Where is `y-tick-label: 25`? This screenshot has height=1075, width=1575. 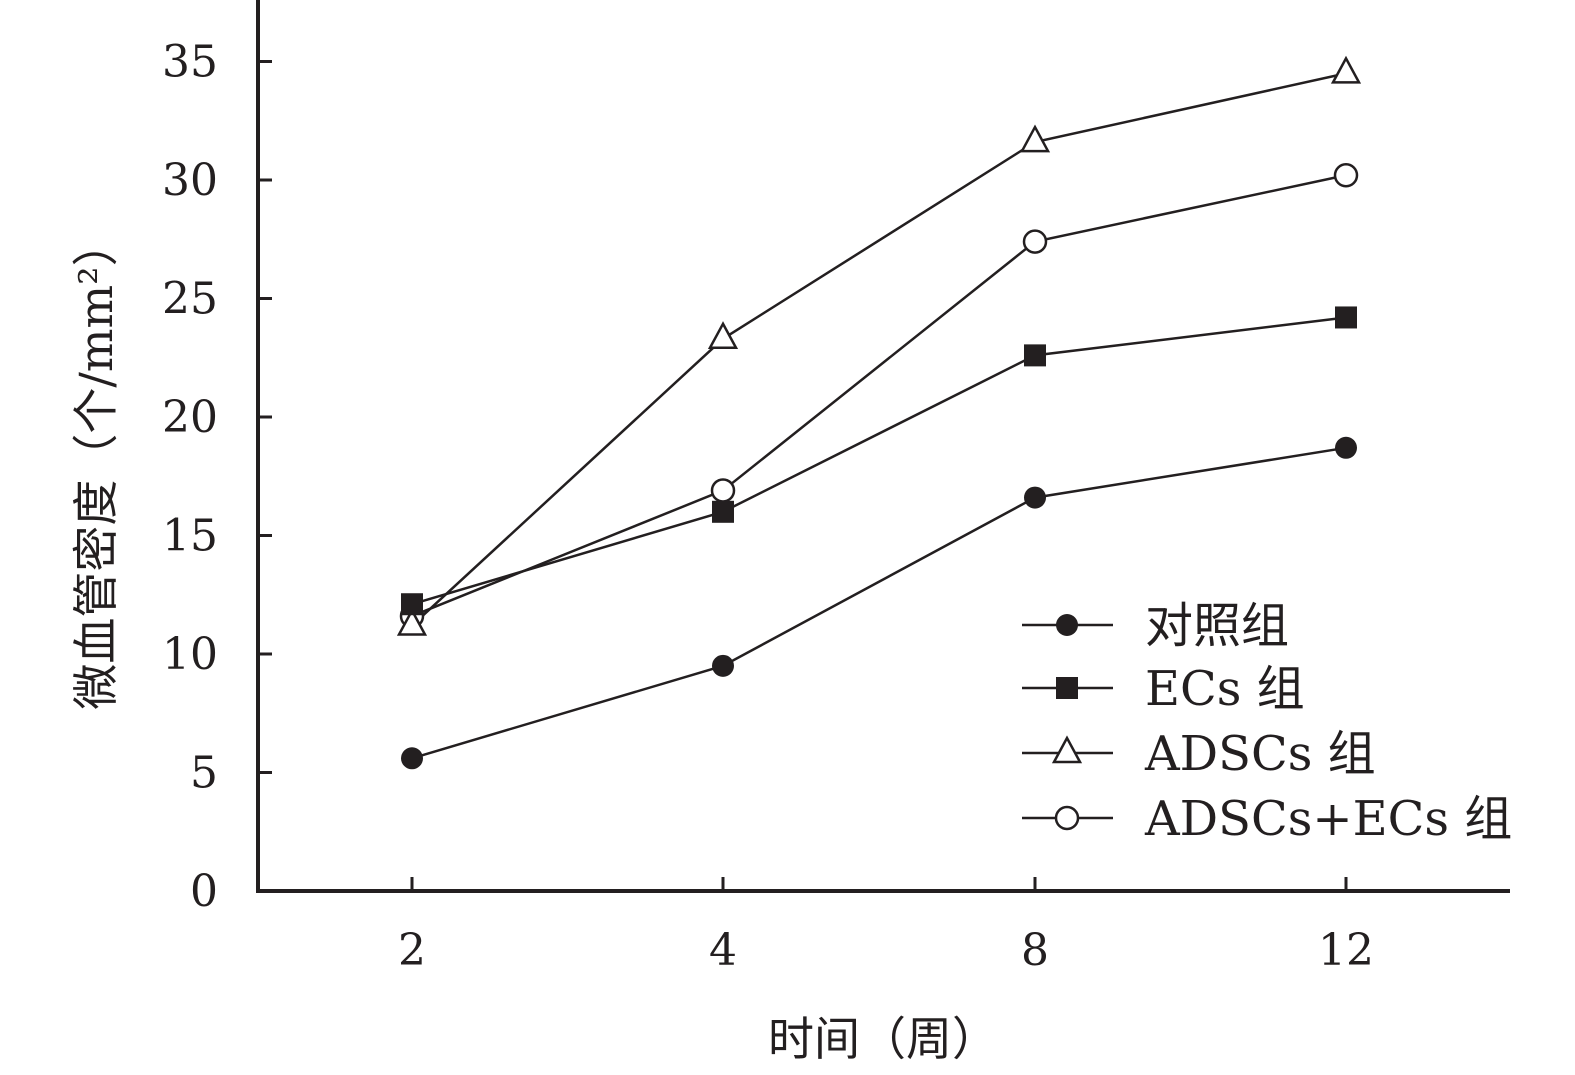
y-tick-label: 25 is located at coordinates (190, 299).